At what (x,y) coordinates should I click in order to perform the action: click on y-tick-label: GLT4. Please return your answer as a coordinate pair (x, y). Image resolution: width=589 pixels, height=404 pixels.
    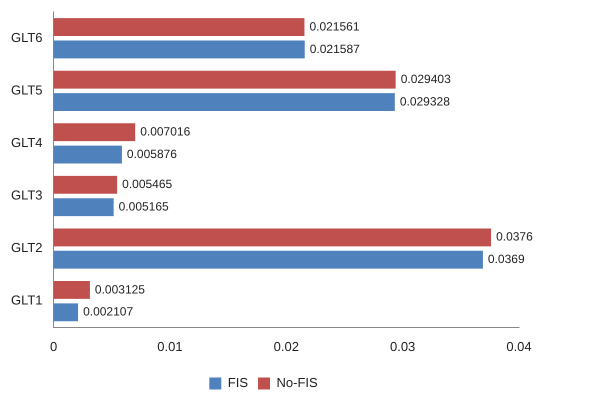
    Looking at the image, I should click on (26, 142).